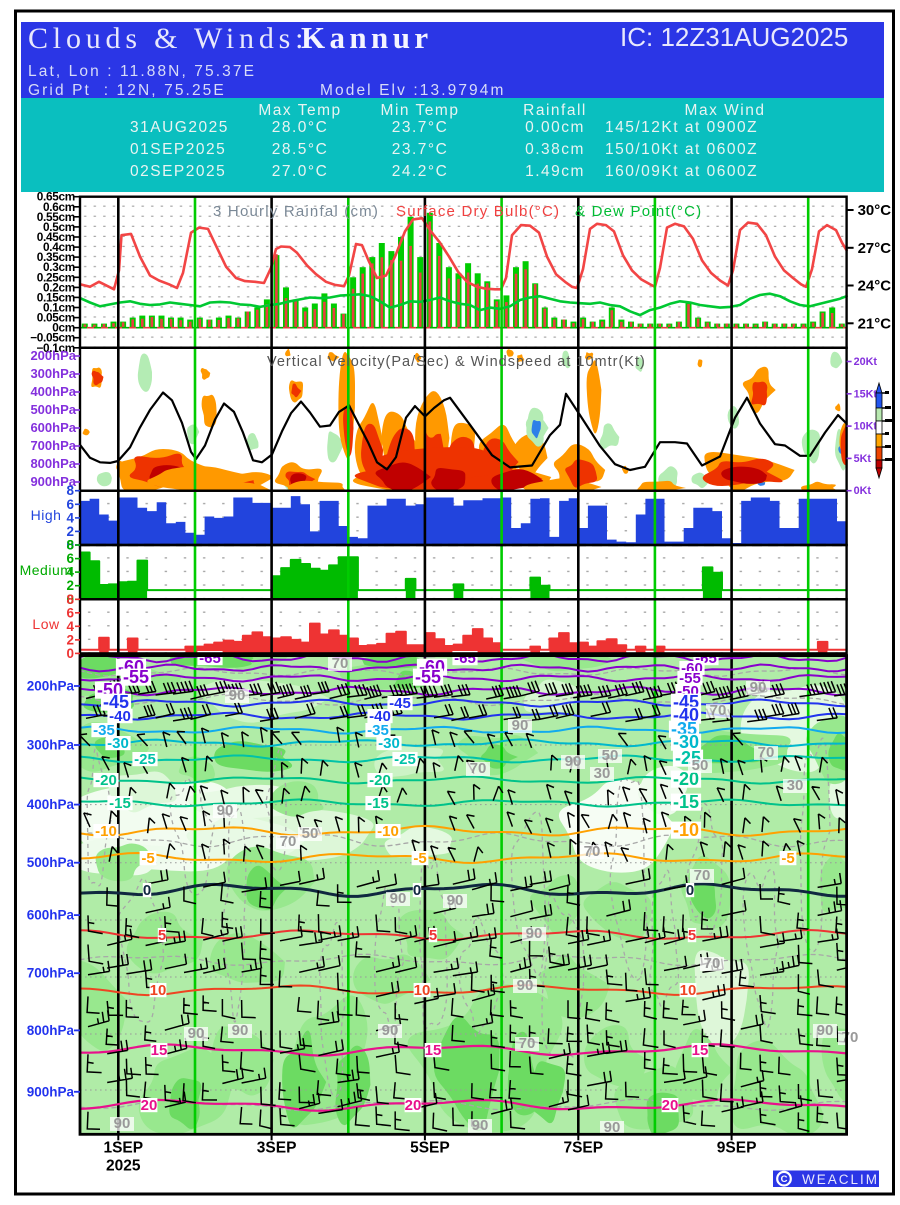 This screenshot has height=1205, width=900. Describe the element at coordinates (300, 171) in the screenshot. I see `svg-text: 27.0°C` at that location.